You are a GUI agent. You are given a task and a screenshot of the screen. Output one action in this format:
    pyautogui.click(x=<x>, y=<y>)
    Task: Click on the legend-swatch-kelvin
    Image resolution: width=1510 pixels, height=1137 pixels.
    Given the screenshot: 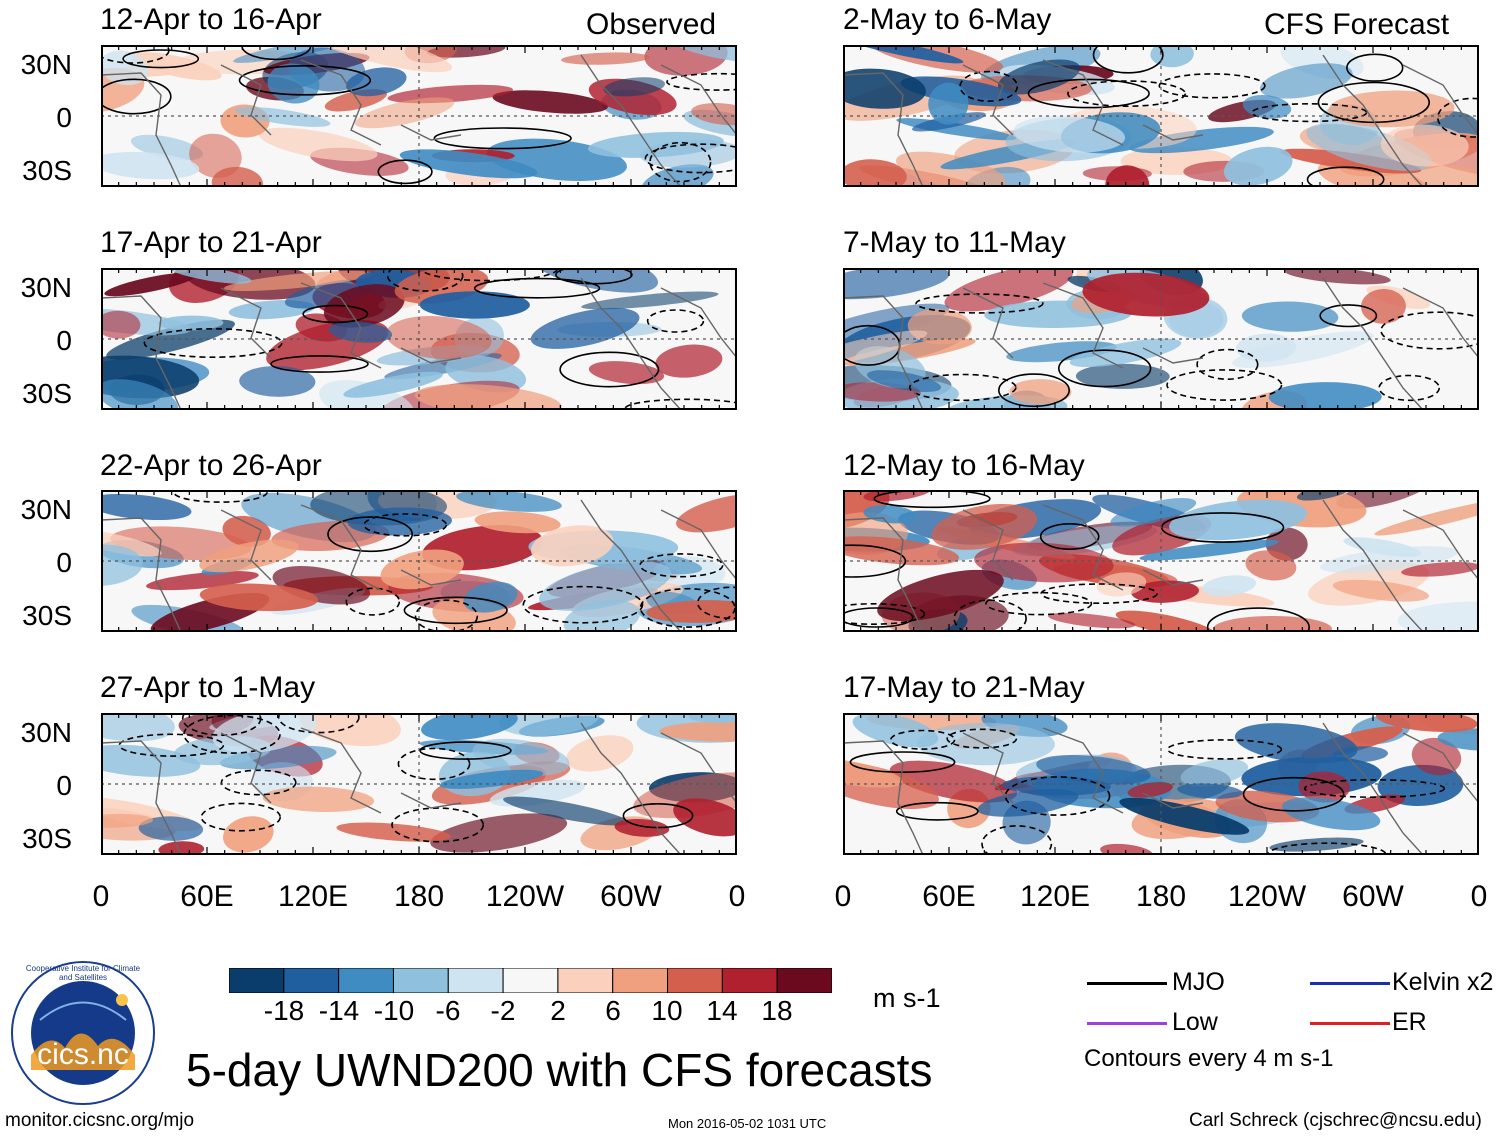 What is the action you would take?
    pyautogui.click(x=1350, y=983)
    